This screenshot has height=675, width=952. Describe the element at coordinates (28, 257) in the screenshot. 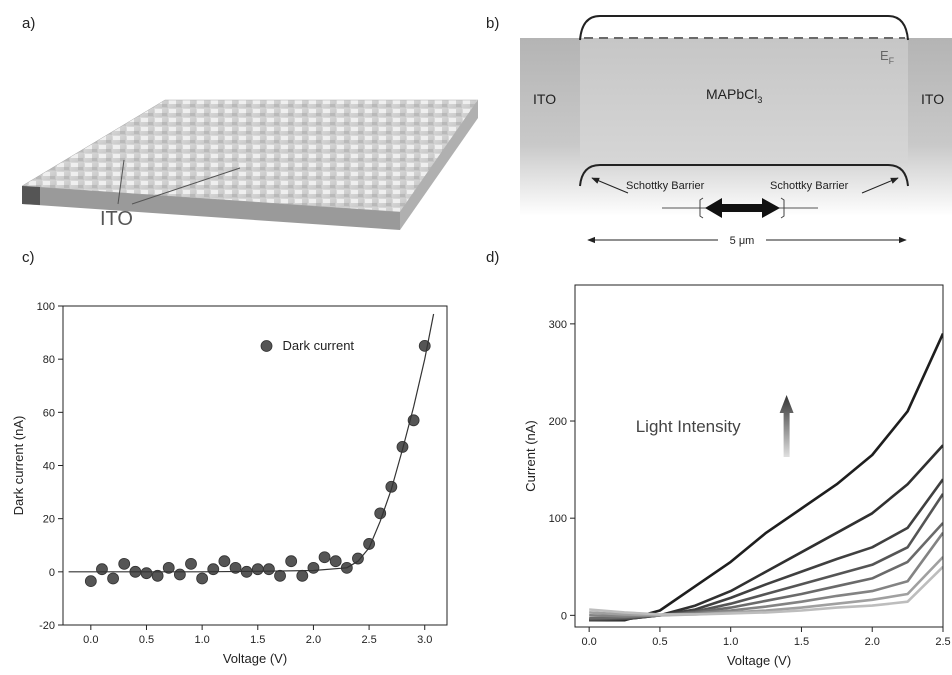

I see `panel-label: c)` at that location.